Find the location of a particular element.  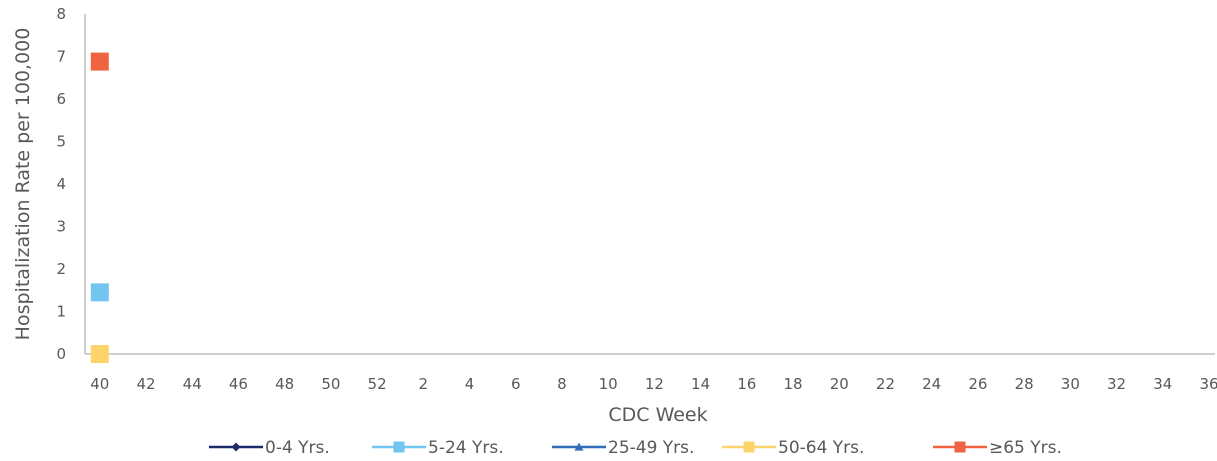

x-tick-label: 24 is located at coordinates (931, 384).